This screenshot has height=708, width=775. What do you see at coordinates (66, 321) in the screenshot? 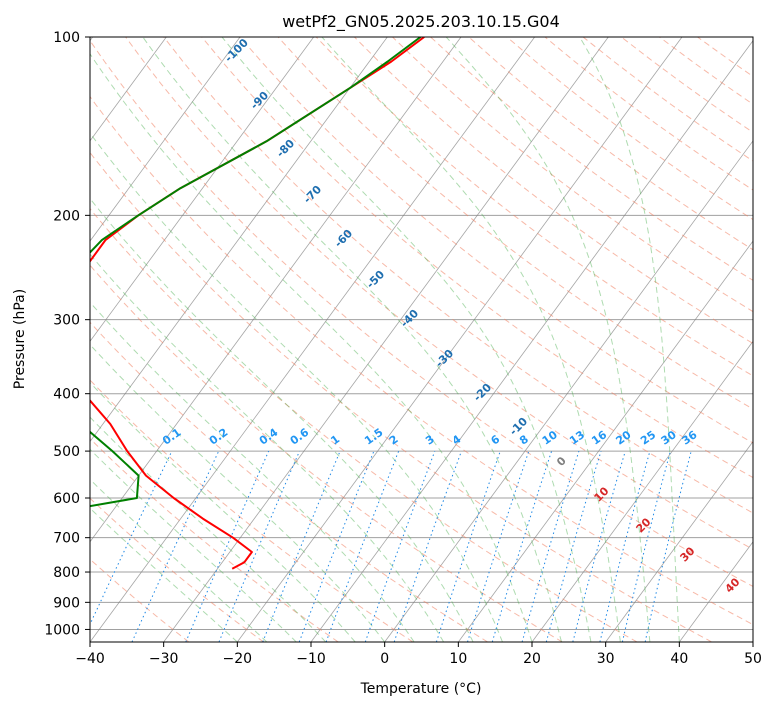
I see `y-tick-label: 300` at bounding box center [66, 321].